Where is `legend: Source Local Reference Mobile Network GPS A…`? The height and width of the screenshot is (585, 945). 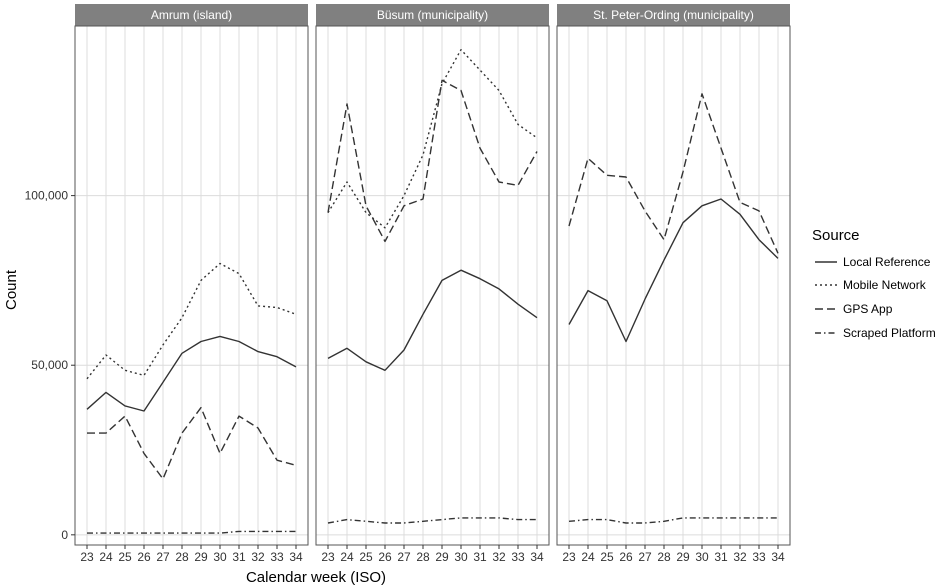
legend: Source Local Reference Mobile Network GPS A… is located at coordinates (874, 283).